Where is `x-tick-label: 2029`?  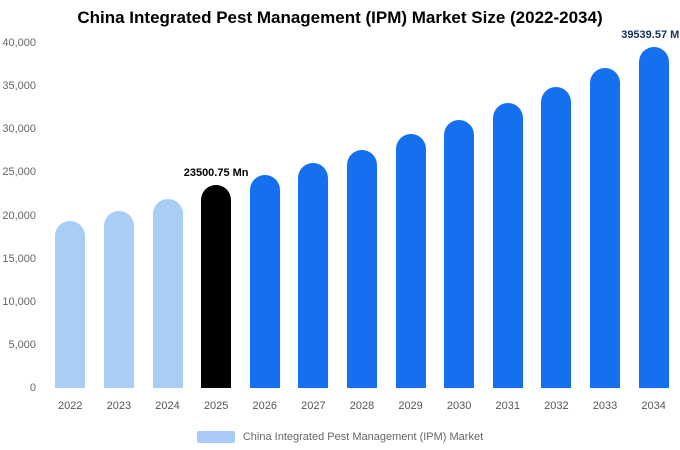 x-tick-label: 2029 is located at coordinates (410, 406).